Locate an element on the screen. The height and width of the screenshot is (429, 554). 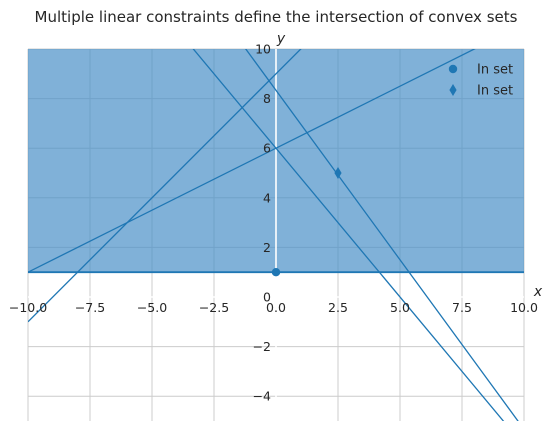
x-tick-label: −5.0 is located at coordinates (152, 307).